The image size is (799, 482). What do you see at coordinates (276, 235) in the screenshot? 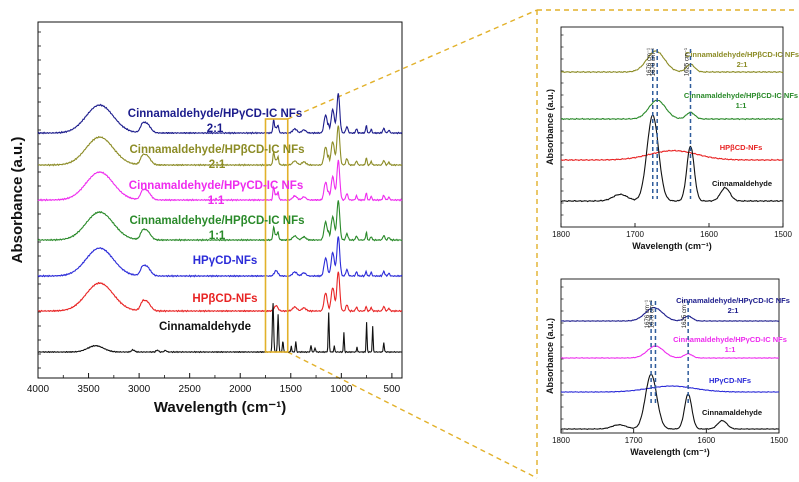
I see `zoom-region-box` at bounding box center [276, 235].